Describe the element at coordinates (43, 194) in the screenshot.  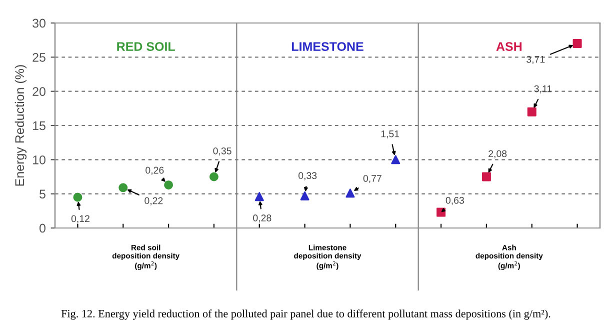
I see `y-tick-label: 5` at that location.